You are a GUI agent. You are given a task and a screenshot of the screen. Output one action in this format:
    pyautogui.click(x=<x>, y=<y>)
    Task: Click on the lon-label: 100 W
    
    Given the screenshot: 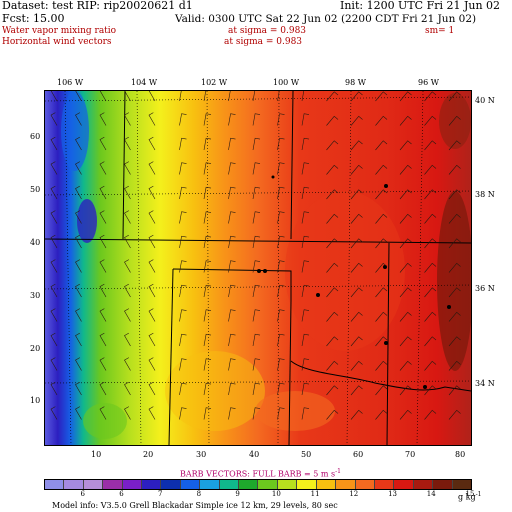 What is the action you would take?
    pyautogui.click(x=286, y=82)
    